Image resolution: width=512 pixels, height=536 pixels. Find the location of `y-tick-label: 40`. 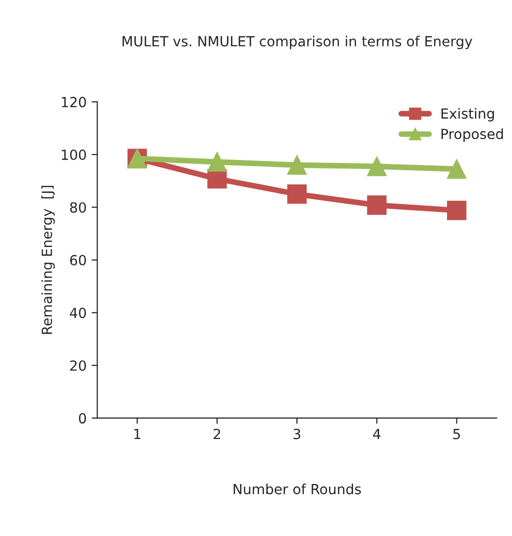

y-tick-label: 40 is located at coordinates (78, 313).